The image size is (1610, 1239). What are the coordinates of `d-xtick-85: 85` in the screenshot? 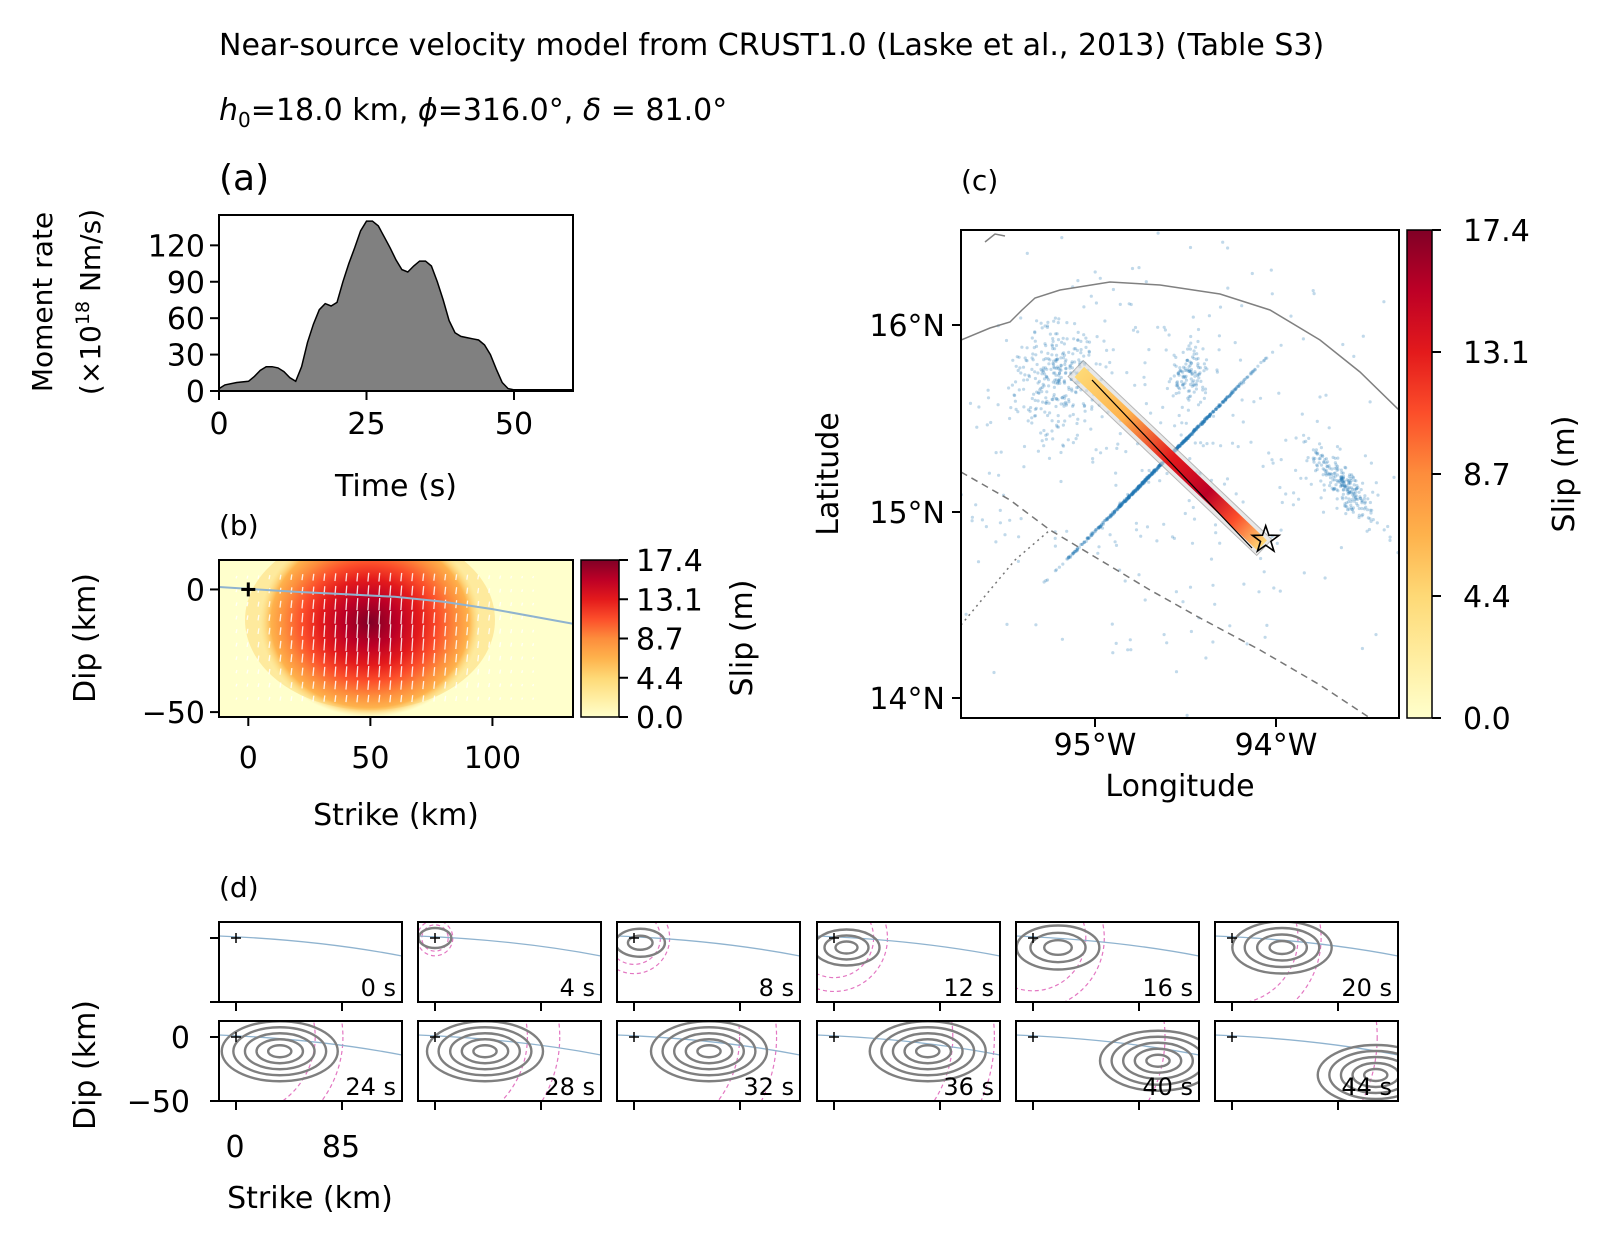 It's located at (341, 1147).